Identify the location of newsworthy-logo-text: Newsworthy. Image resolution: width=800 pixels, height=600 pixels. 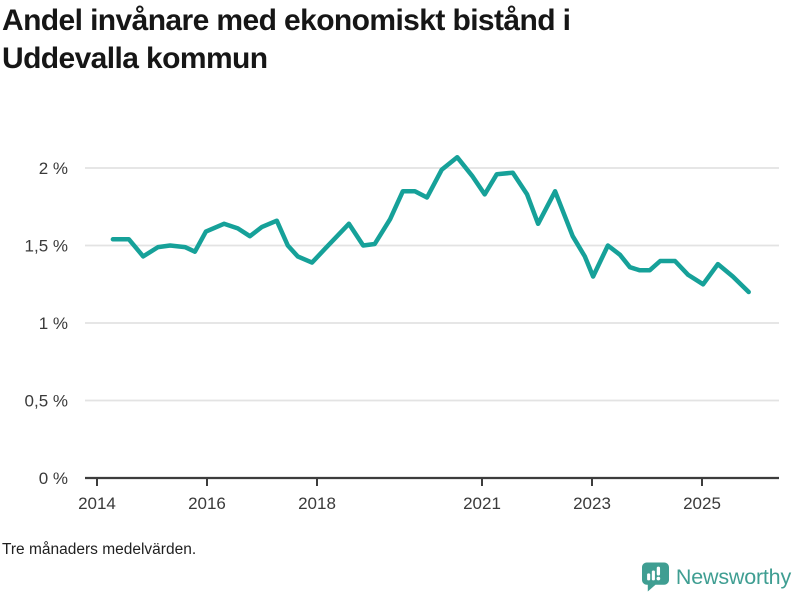
(733, 576).